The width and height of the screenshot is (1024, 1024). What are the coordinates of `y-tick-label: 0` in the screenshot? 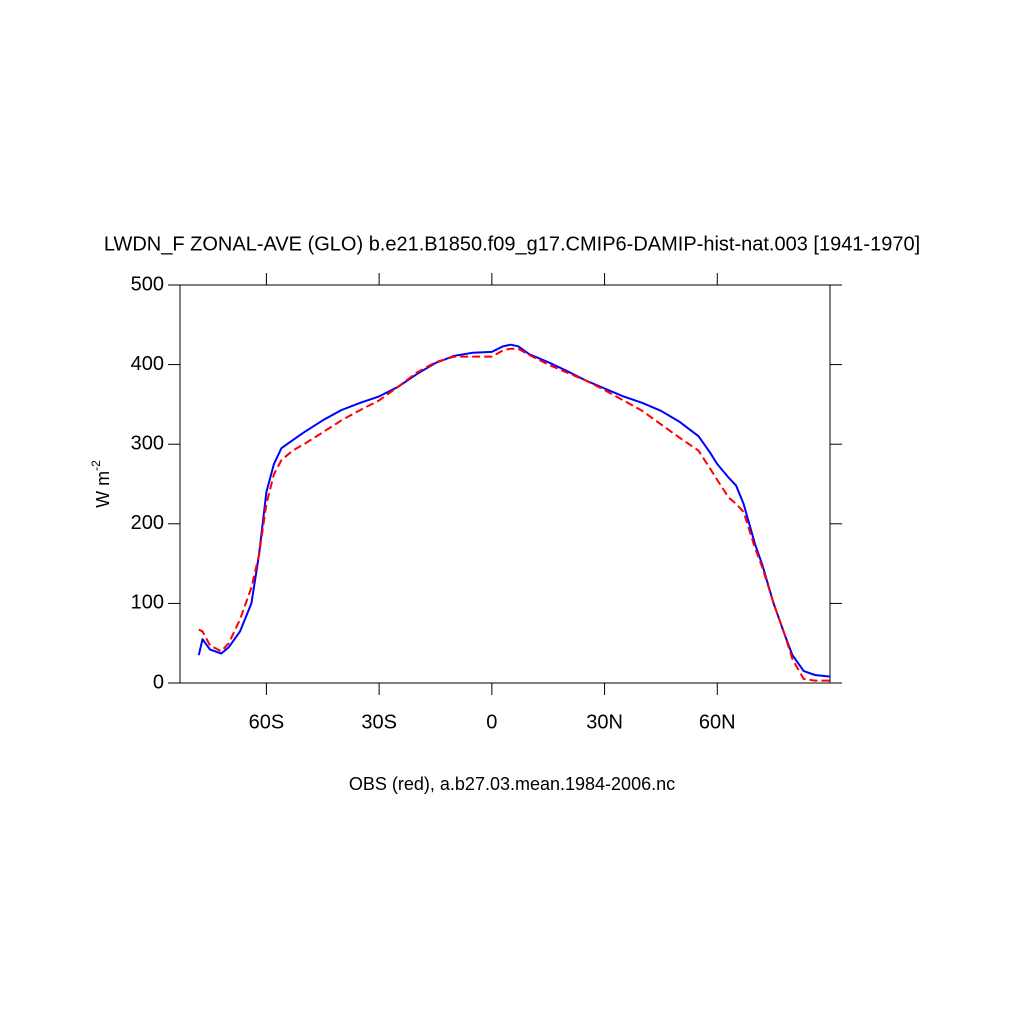 It's located at (158, 682).